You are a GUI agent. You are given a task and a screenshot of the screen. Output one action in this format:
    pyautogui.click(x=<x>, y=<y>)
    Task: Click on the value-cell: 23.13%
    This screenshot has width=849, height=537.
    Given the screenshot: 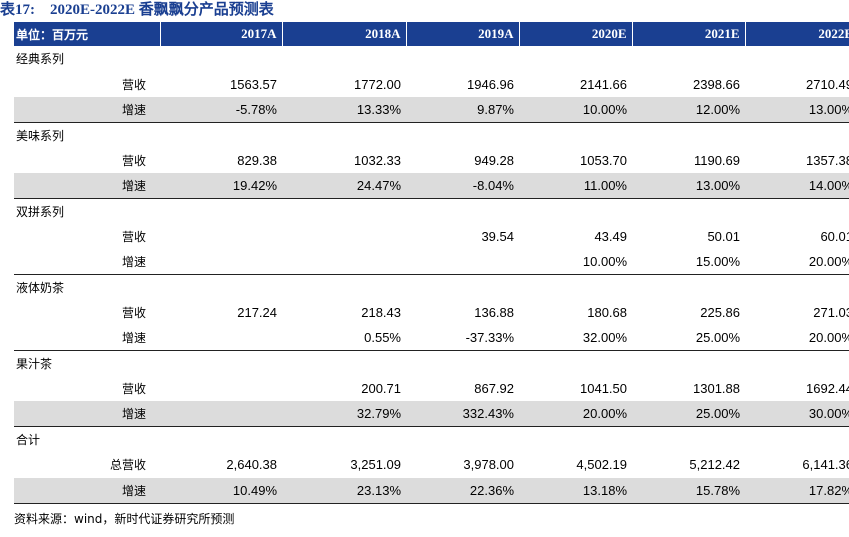 What is the action you would take?
    pyautogui.click(x=344, y=490)
    